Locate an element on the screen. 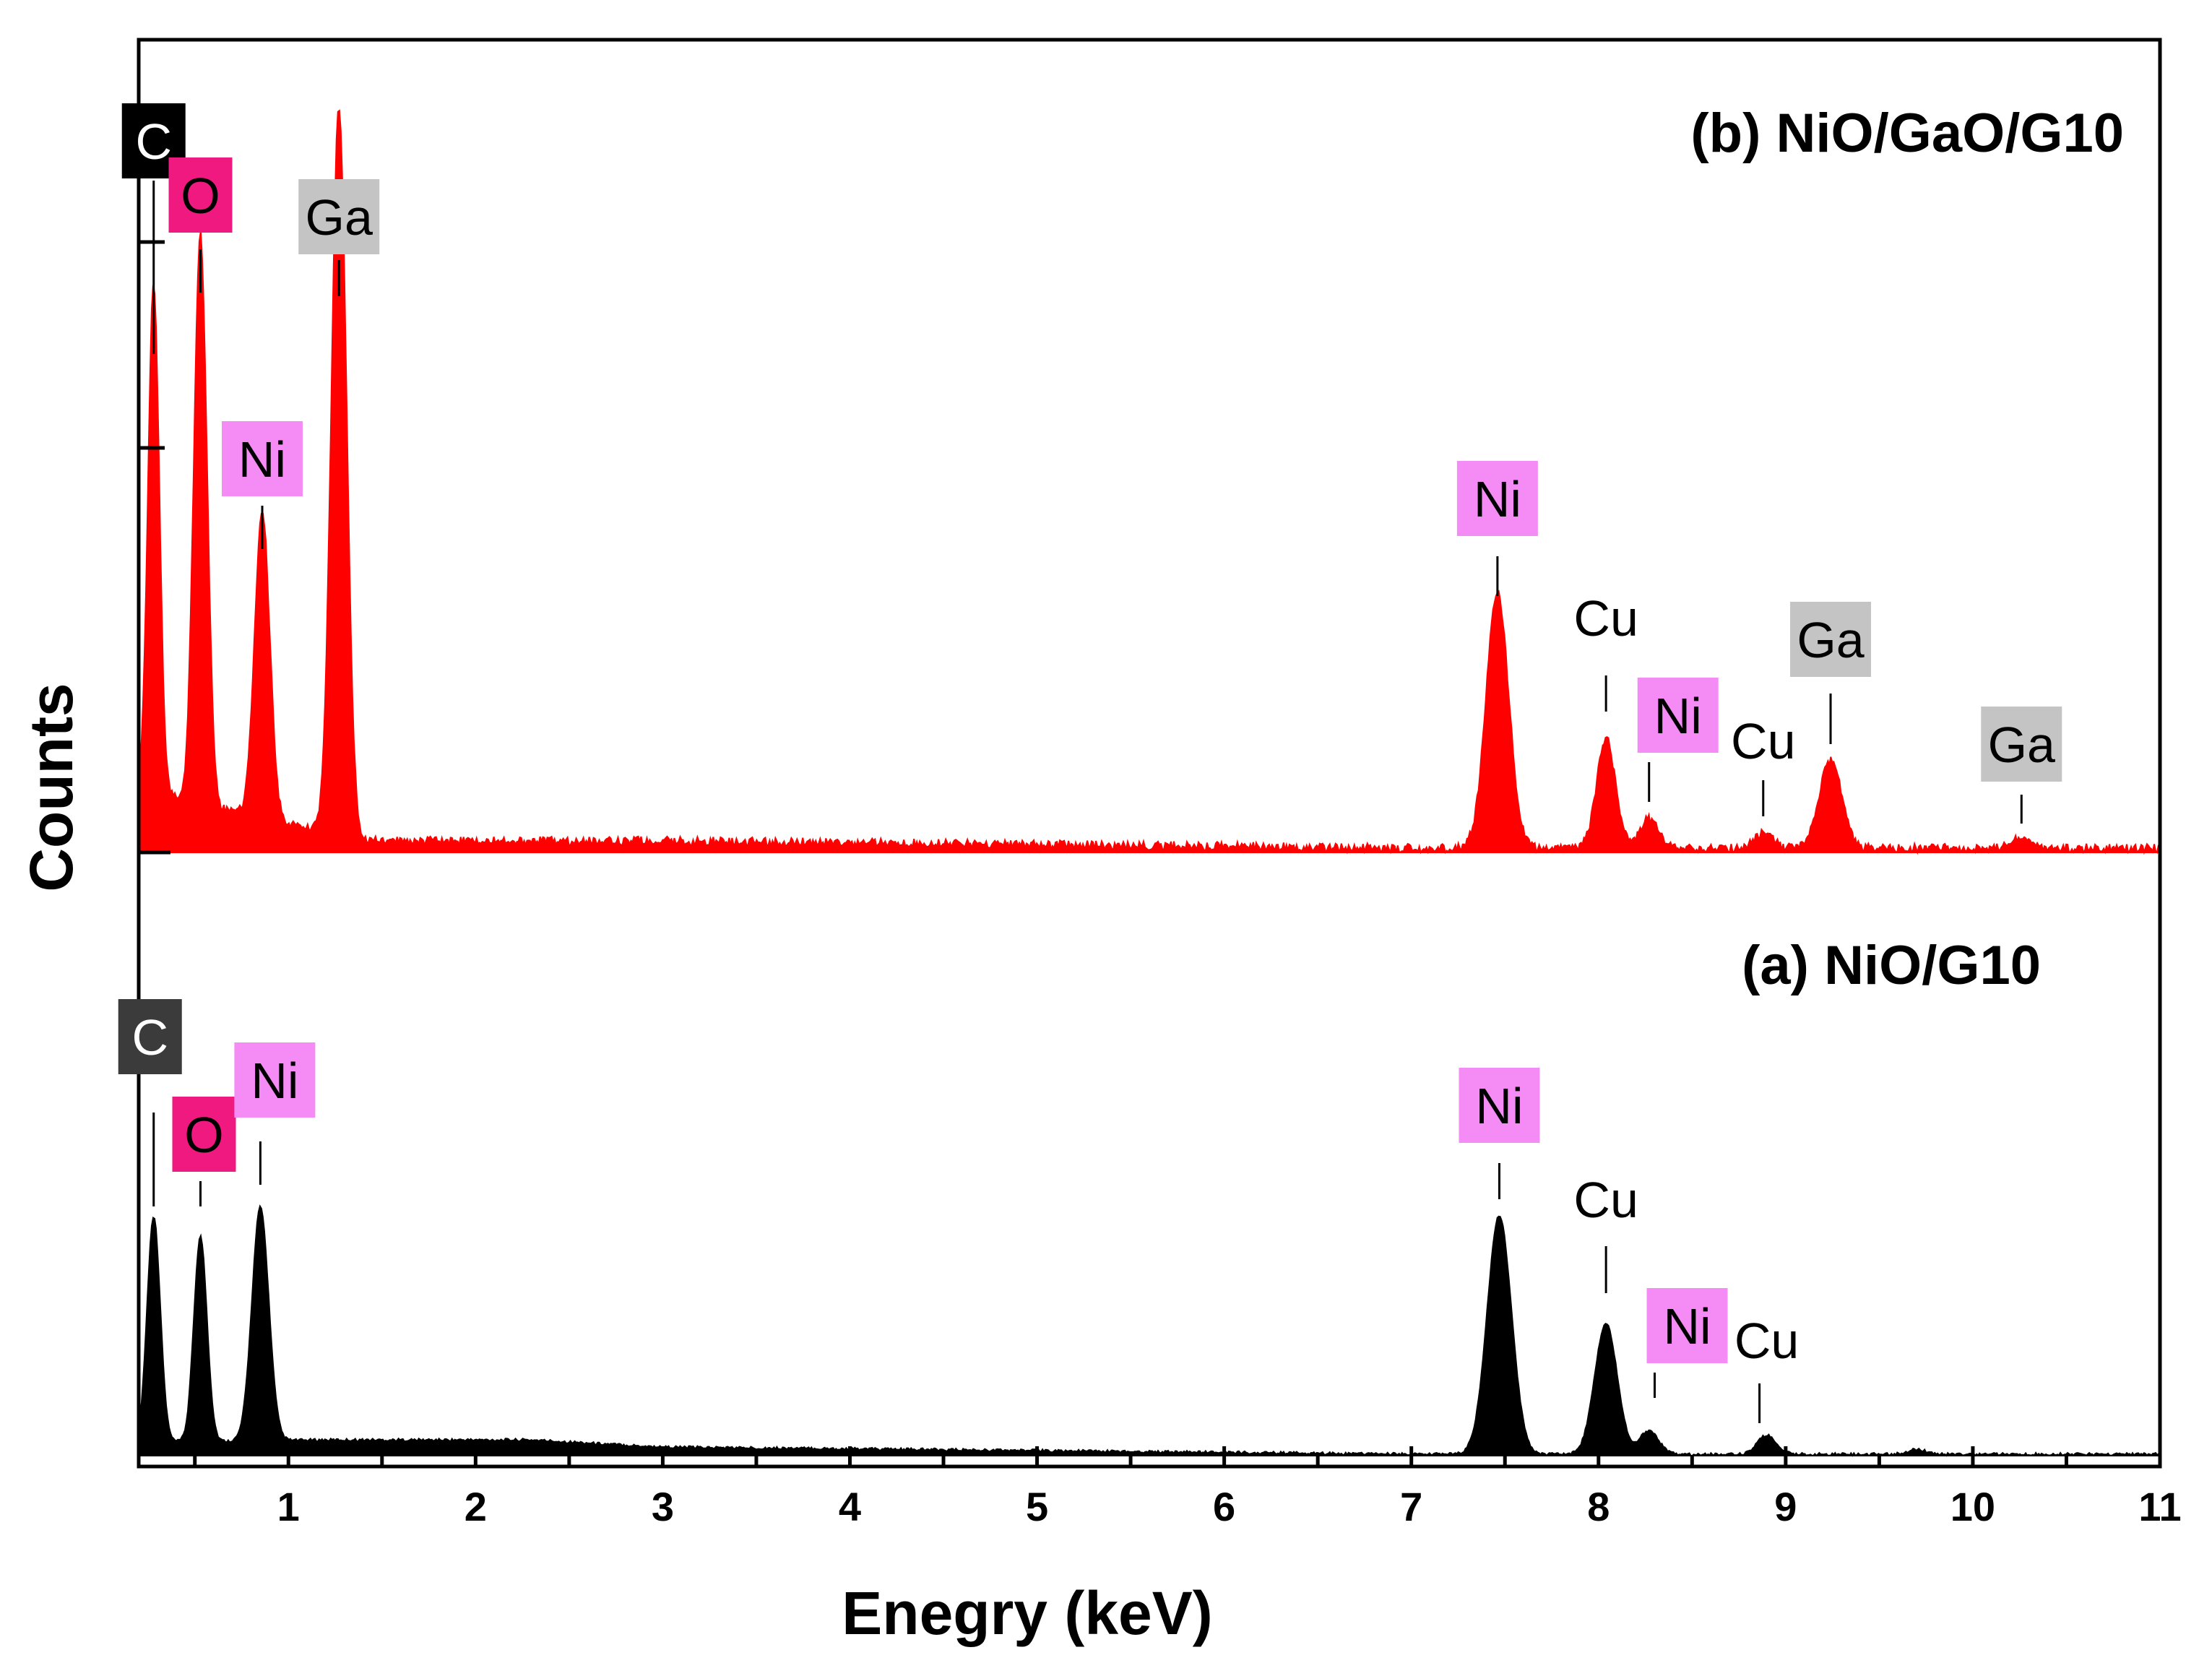 The width and height of the screenshot is (2212, 1676). series-title-b: (b) NiO/GaO/G10 is located at coordinates (1907, 133).